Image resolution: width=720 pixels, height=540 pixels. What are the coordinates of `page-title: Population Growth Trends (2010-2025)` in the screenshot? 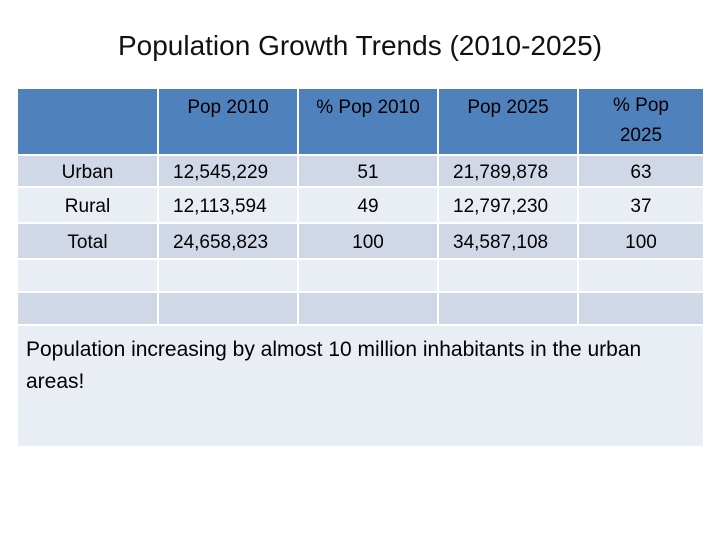 It's located at (360, 45).